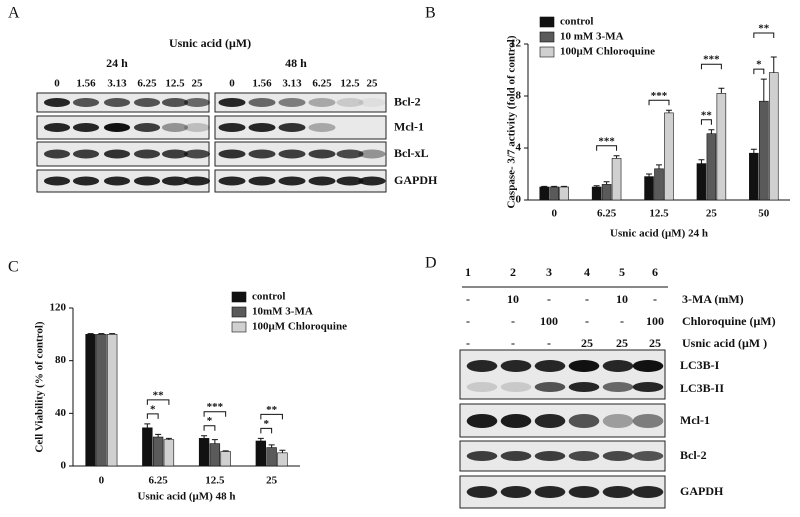  I want to click on treatment-cell: 10, so click(622, 299).